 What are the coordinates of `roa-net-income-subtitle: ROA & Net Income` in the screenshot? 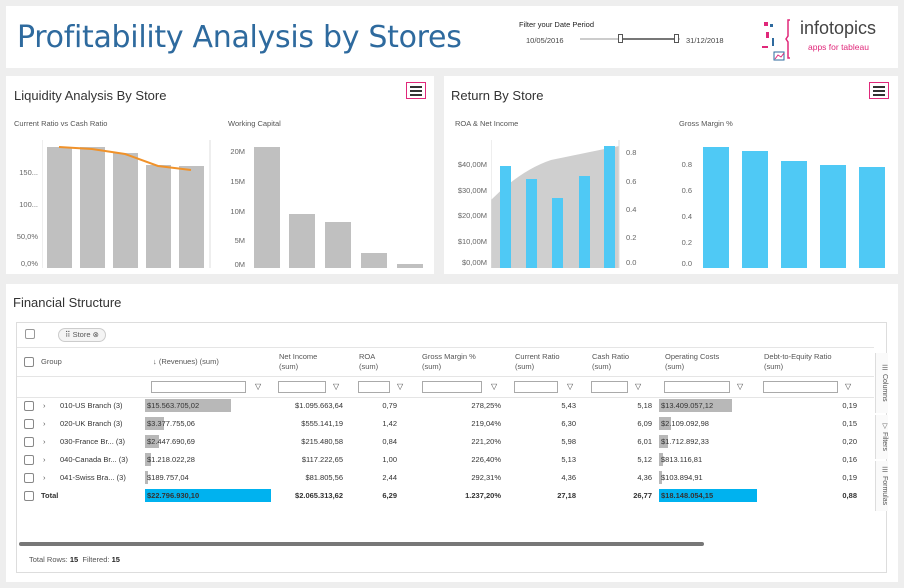 It's located at (487, 123).